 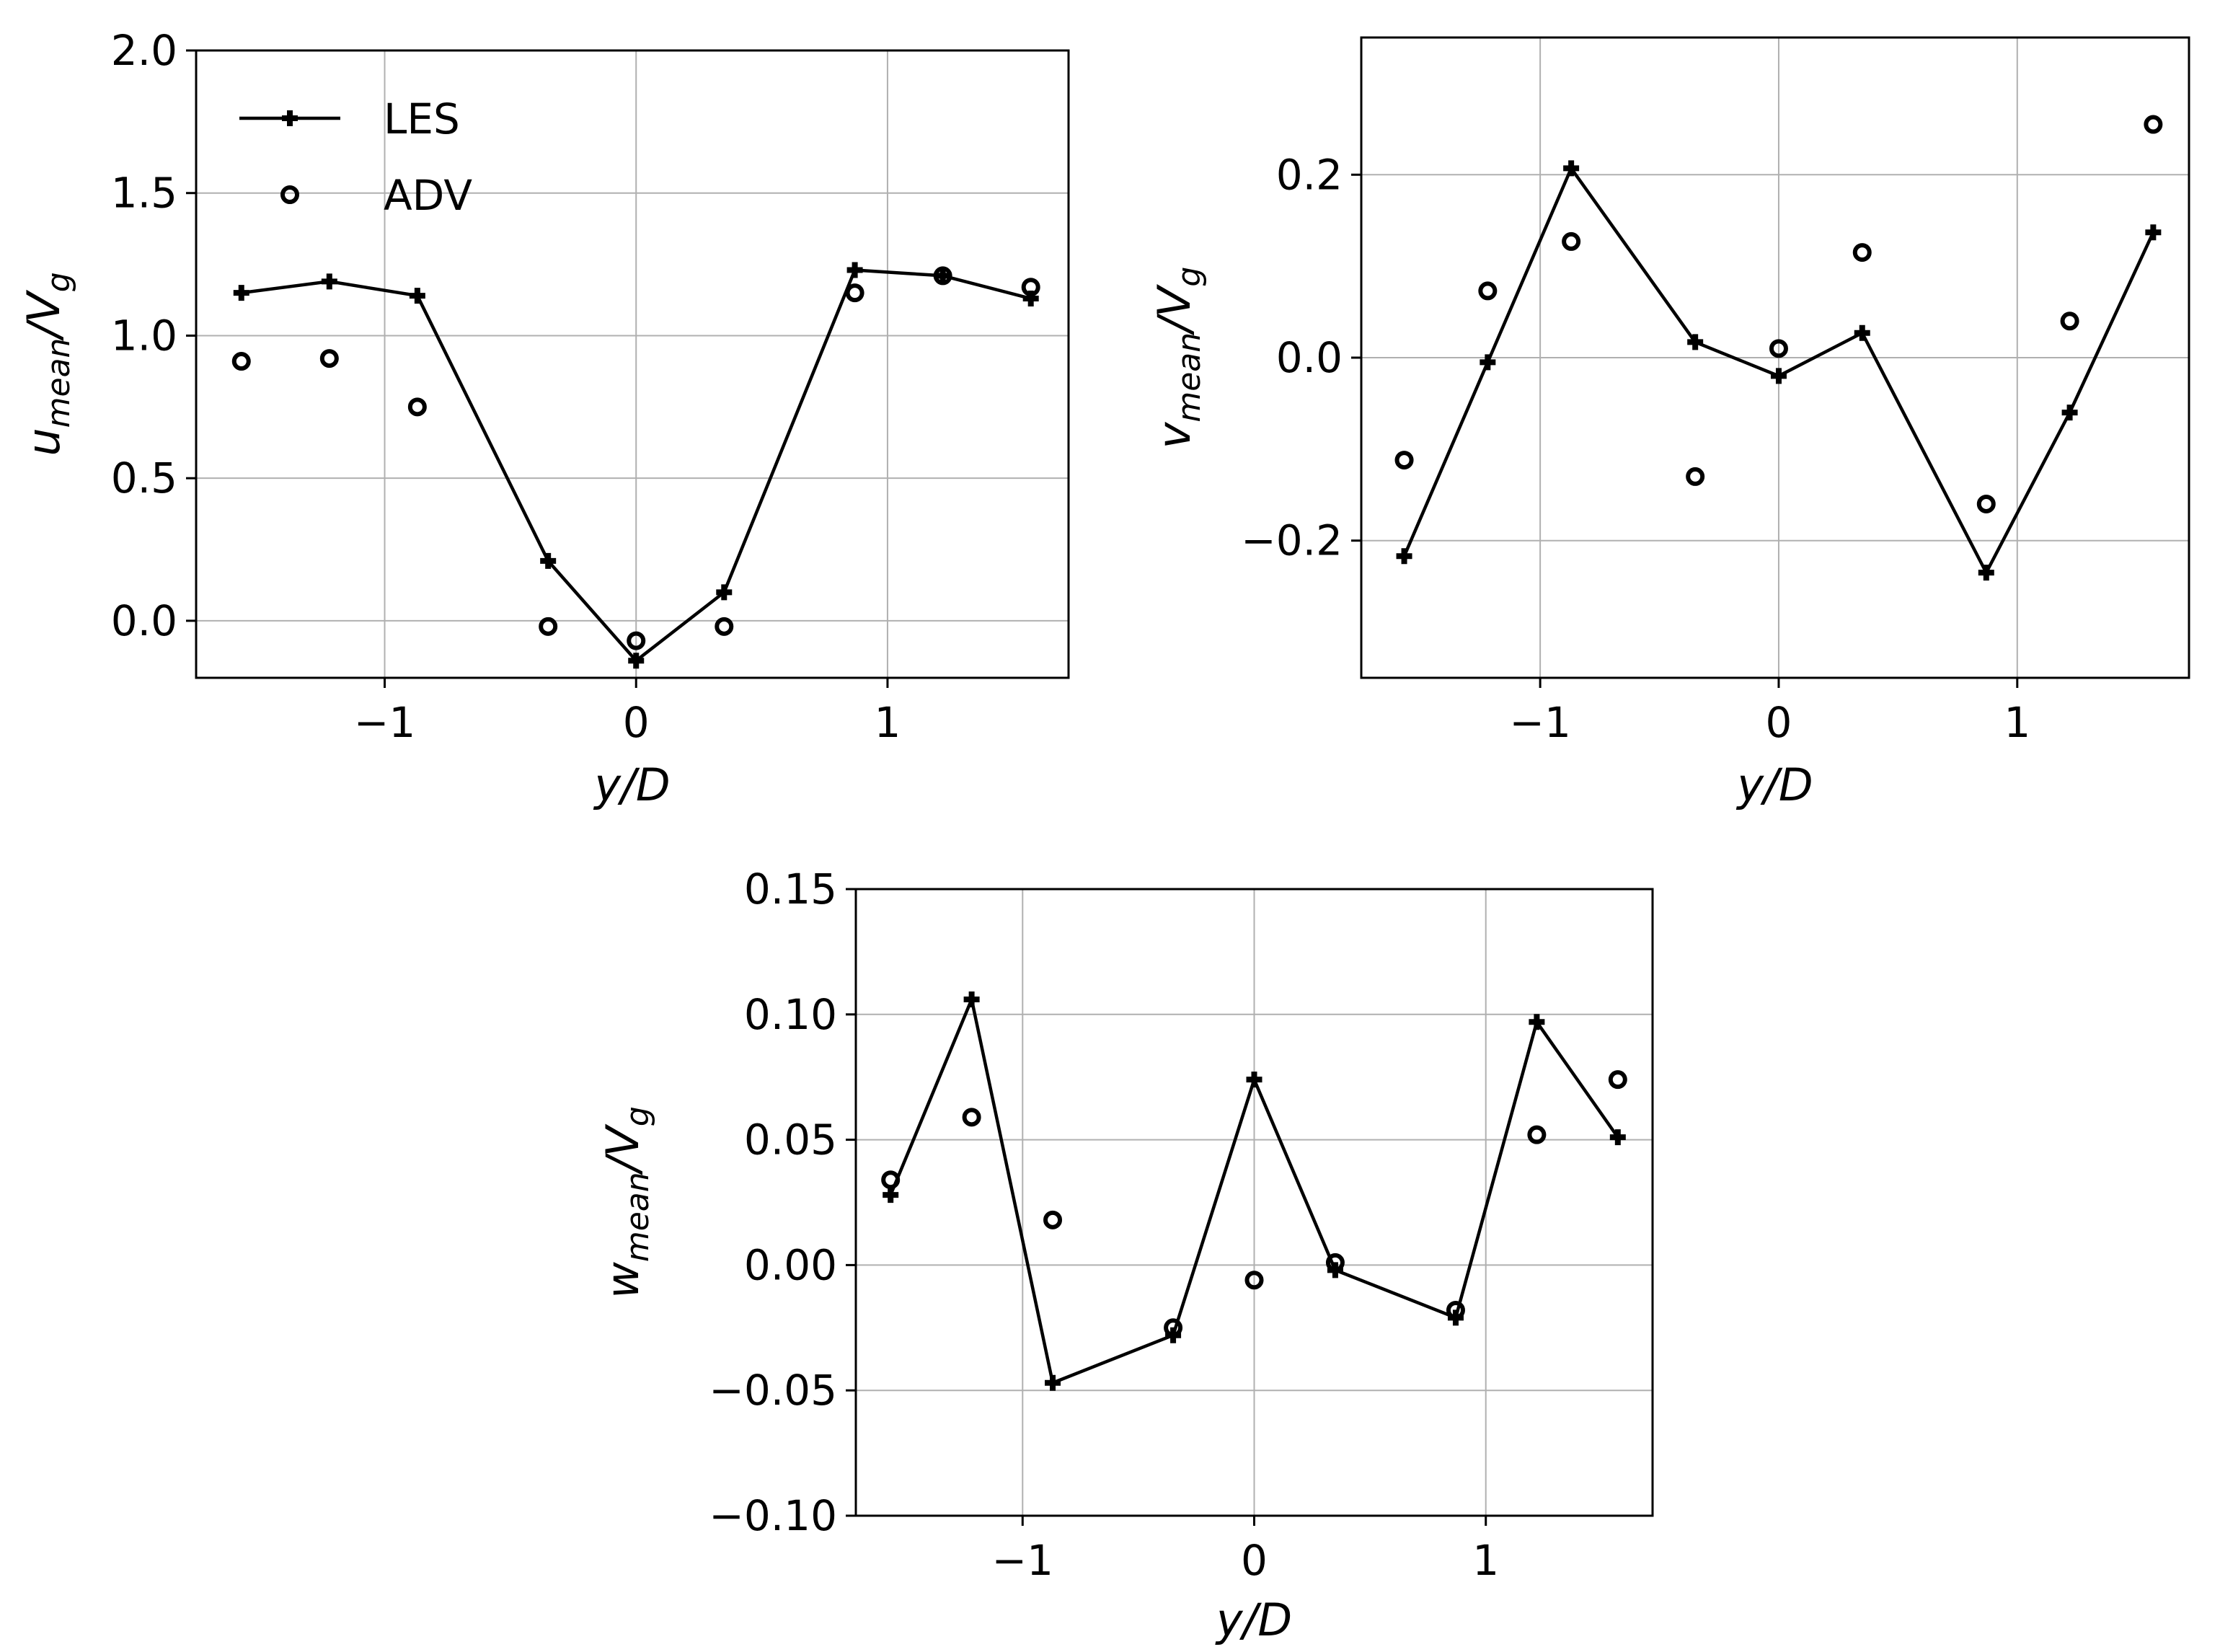 I want to click on legend-les-marker, so click(x=290, y=118).